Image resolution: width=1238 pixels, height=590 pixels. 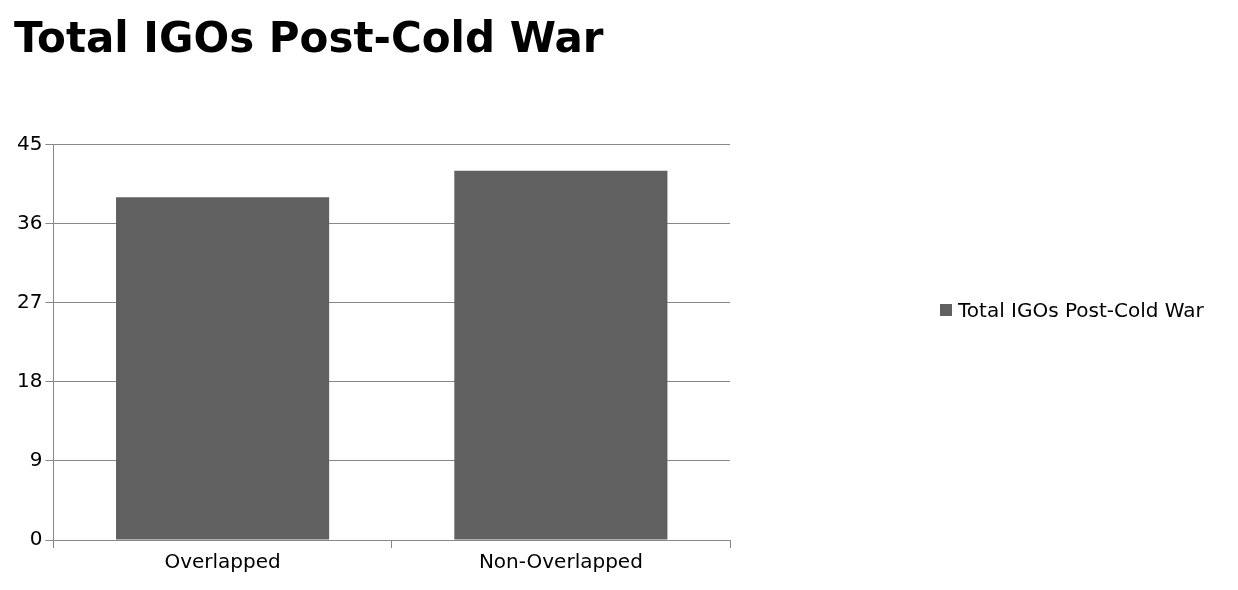 I want to click on y-tick-label: 18, so click(x=30, y=379).